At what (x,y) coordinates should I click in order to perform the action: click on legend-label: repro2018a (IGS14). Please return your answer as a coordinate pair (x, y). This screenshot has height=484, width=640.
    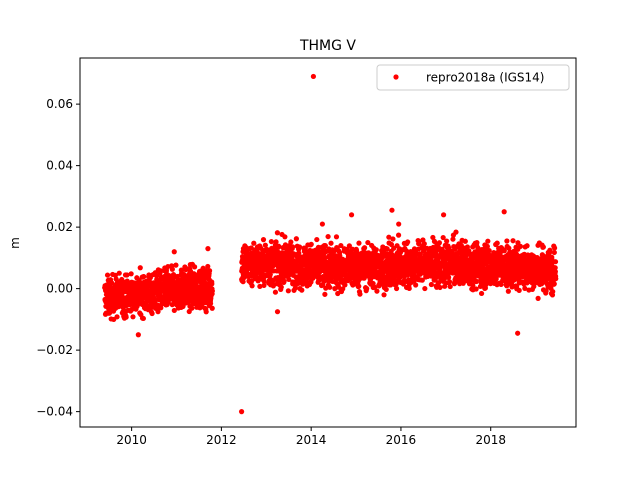
    Looking at the image, I should click on (485, 78).